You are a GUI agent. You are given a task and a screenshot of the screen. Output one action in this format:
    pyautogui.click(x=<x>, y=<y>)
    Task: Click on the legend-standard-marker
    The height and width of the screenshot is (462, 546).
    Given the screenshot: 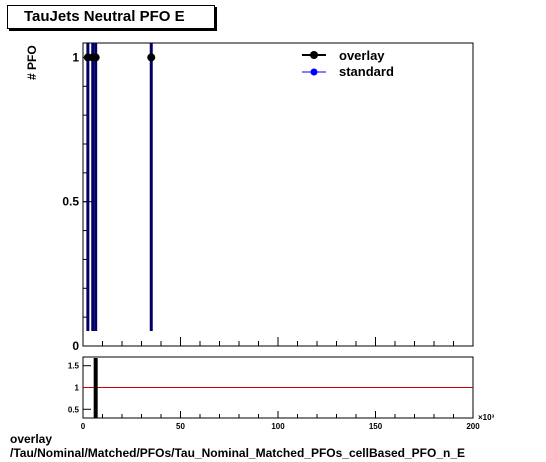 What is the action you would take?
    pyautogui.click(x=314, y=72)
    